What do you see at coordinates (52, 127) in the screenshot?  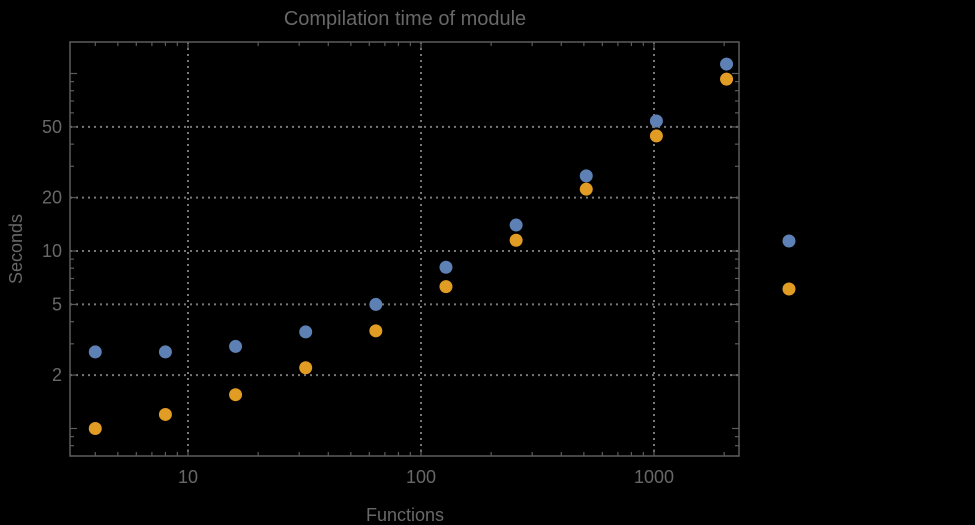 I see `y-tick-label-50: 50` at bounding box center [52, 127].